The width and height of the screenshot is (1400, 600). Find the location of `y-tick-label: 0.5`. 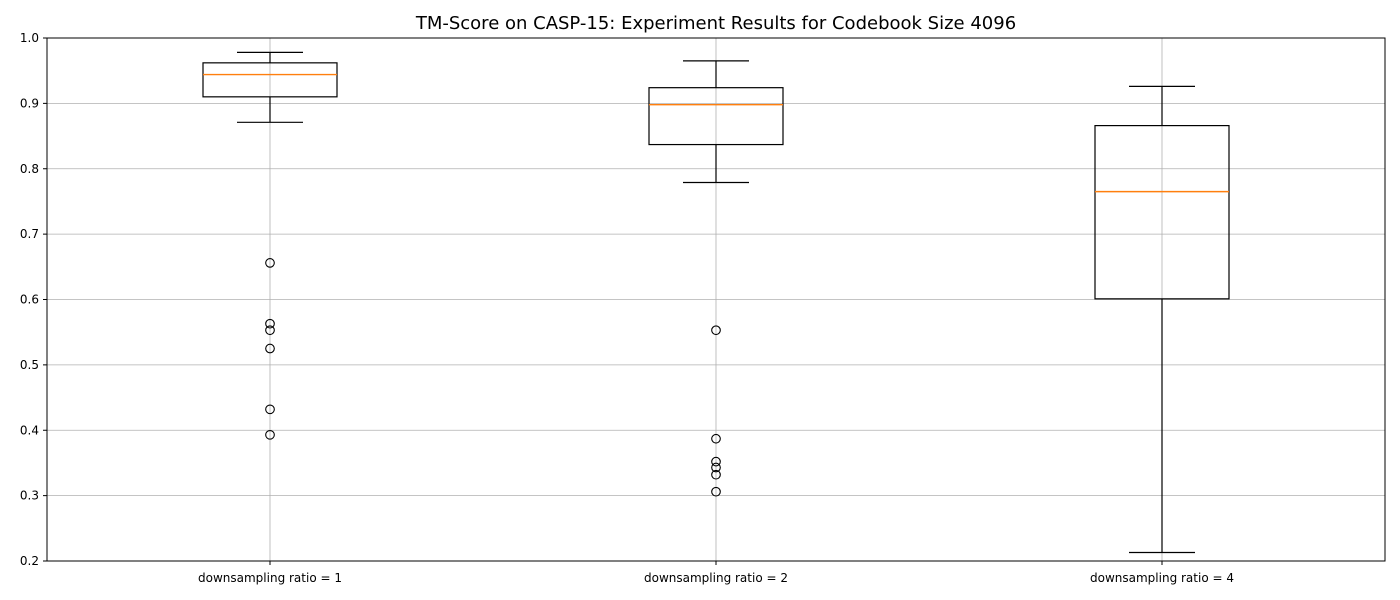

y-tick-label: 0.5 is located at coordinates (29, 365).